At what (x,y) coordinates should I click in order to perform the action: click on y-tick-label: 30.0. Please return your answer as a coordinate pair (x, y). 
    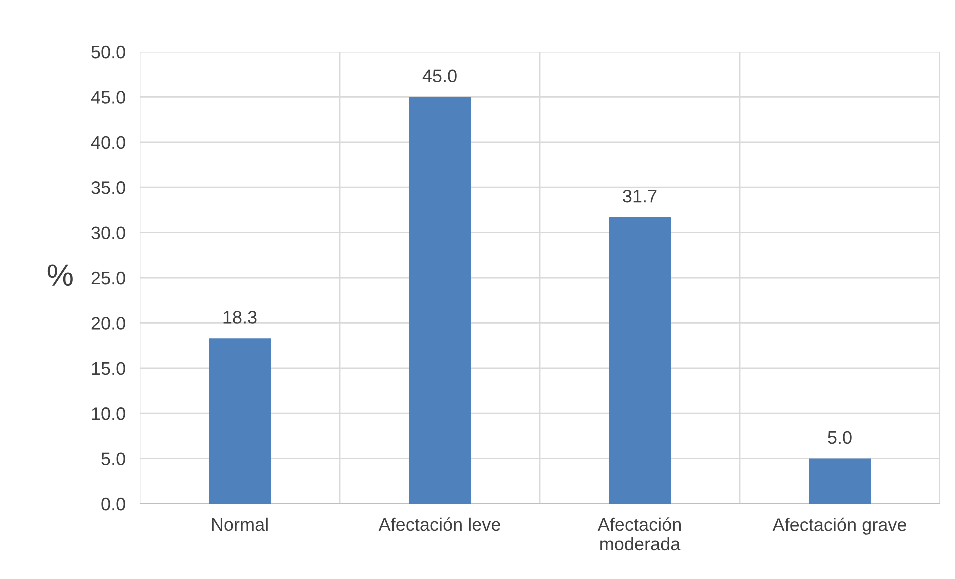
    Looking at the image, I should click on (109, 233).